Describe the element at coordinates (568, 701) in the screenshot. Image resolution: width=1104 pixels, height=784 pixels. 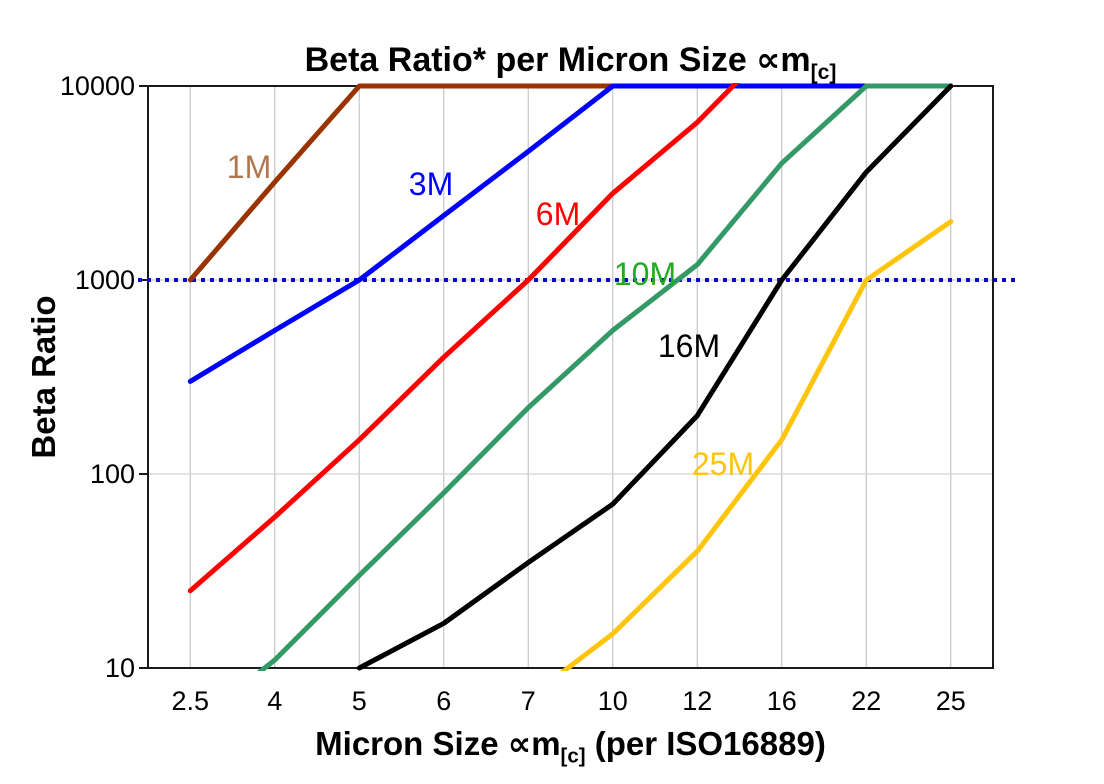
I see `x-tick-labels: 2.5 4 5 6 7 10 12 16 22 25` at that location.